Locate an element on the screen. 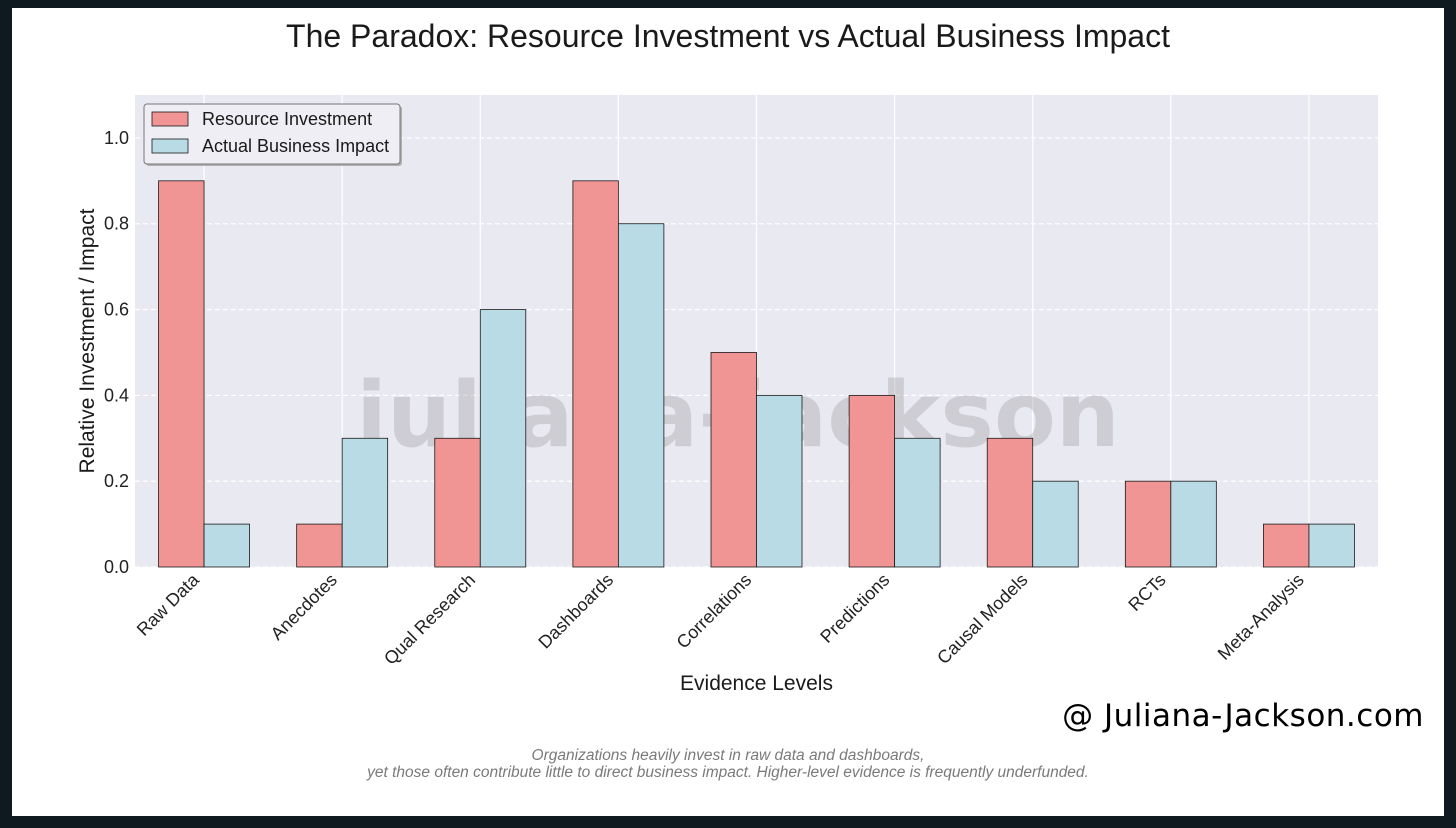 This screenshot has width=1456, height=828. x-tick-label: Causal Models is located at coordinates (982, 619).